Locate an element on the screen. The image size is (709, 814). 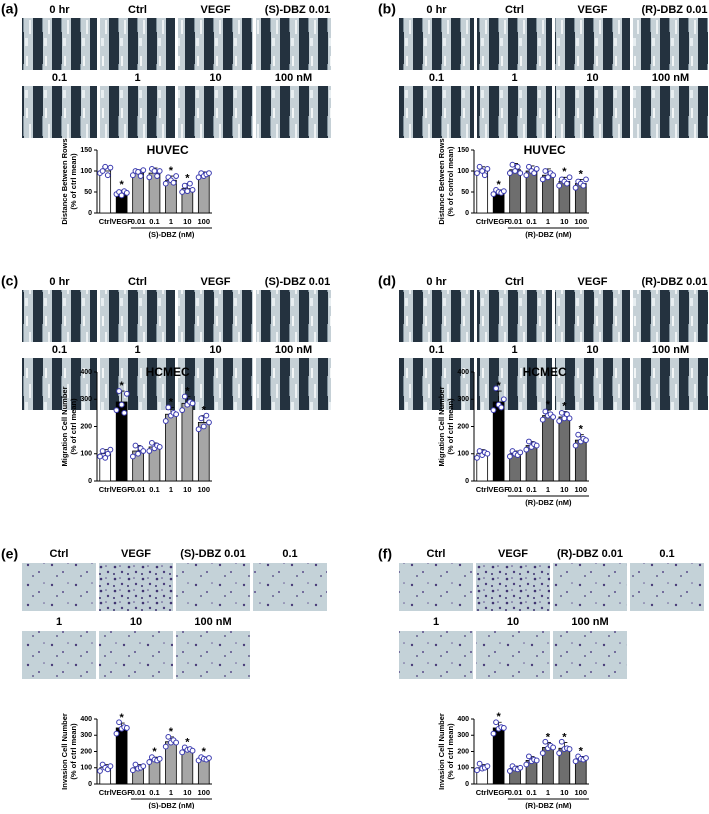
y-axis-label: (% of ctrl mean) is located at coordinates (450, 751).